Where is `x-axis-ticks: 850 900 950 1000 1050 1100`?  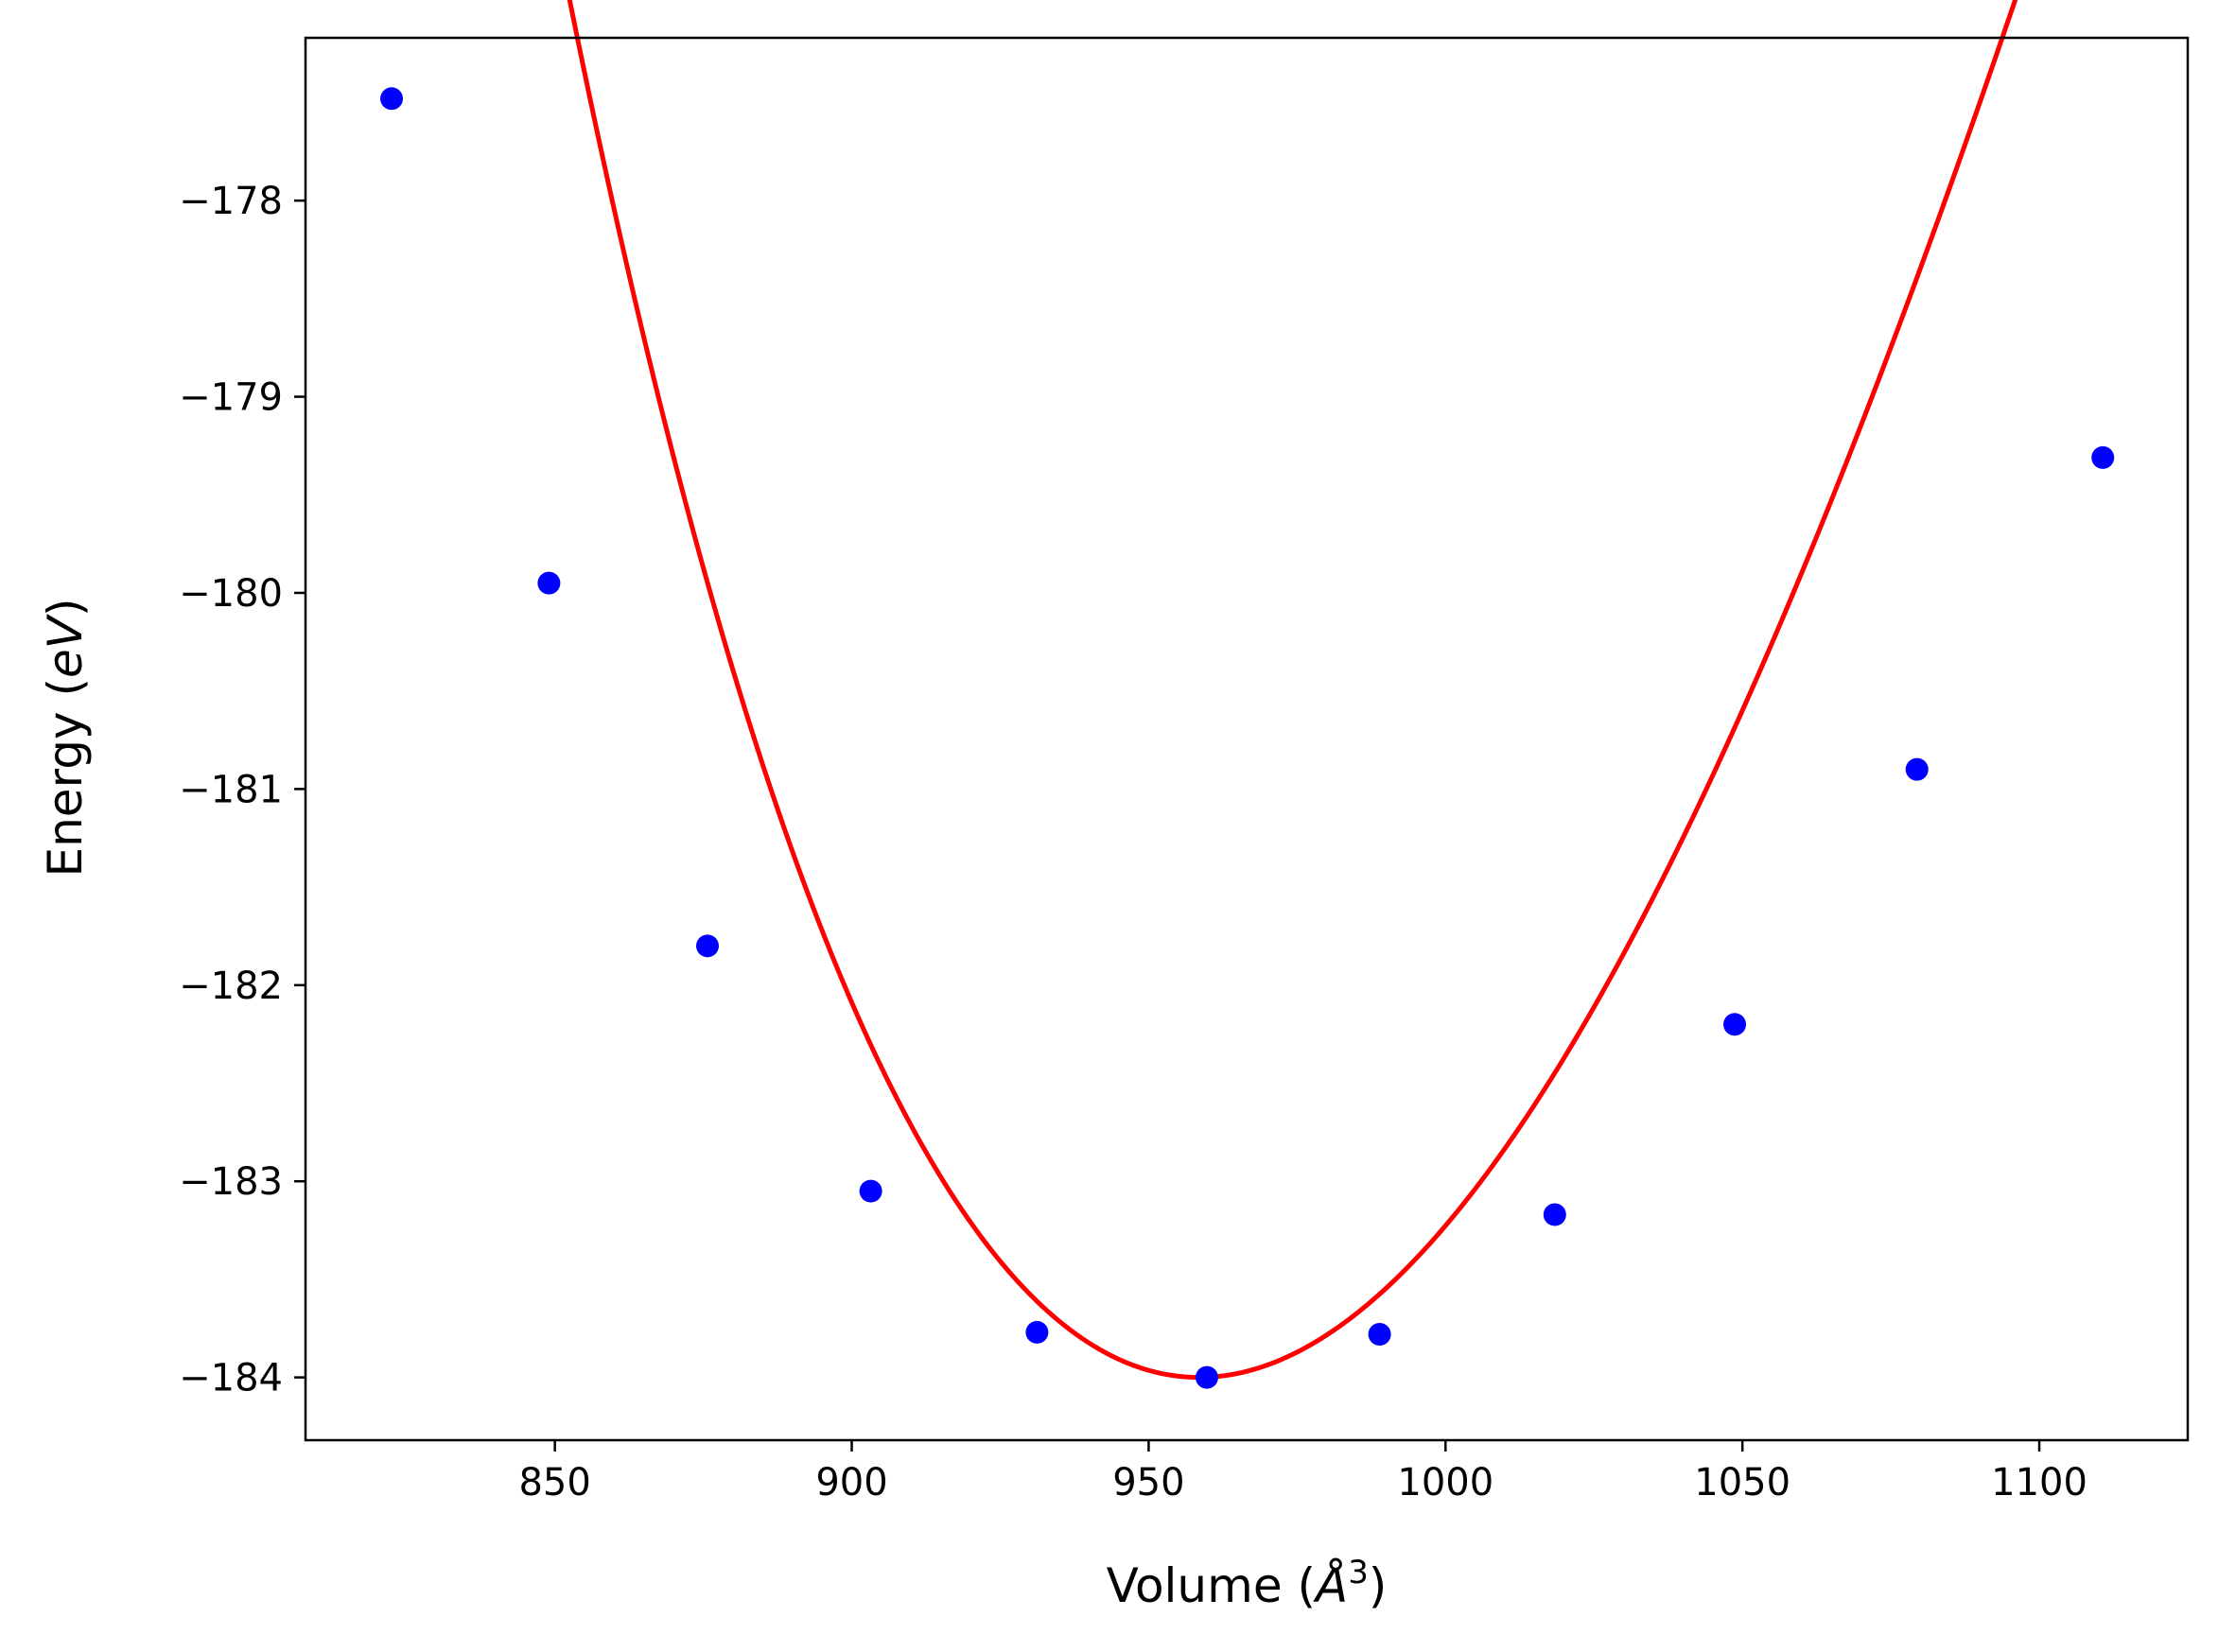
x-axis-ticks: 850 900 950 1000 1050 1100 is located at coordinates (1302, 1472).